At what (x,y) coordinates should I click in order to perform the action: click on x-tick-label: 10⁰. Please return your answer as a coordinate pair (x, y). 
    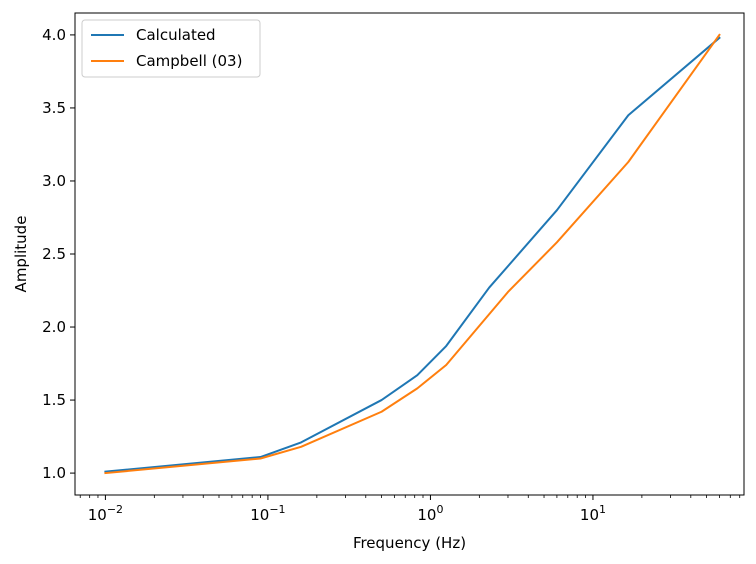
    Looking at the image, I should click on (430, 513).